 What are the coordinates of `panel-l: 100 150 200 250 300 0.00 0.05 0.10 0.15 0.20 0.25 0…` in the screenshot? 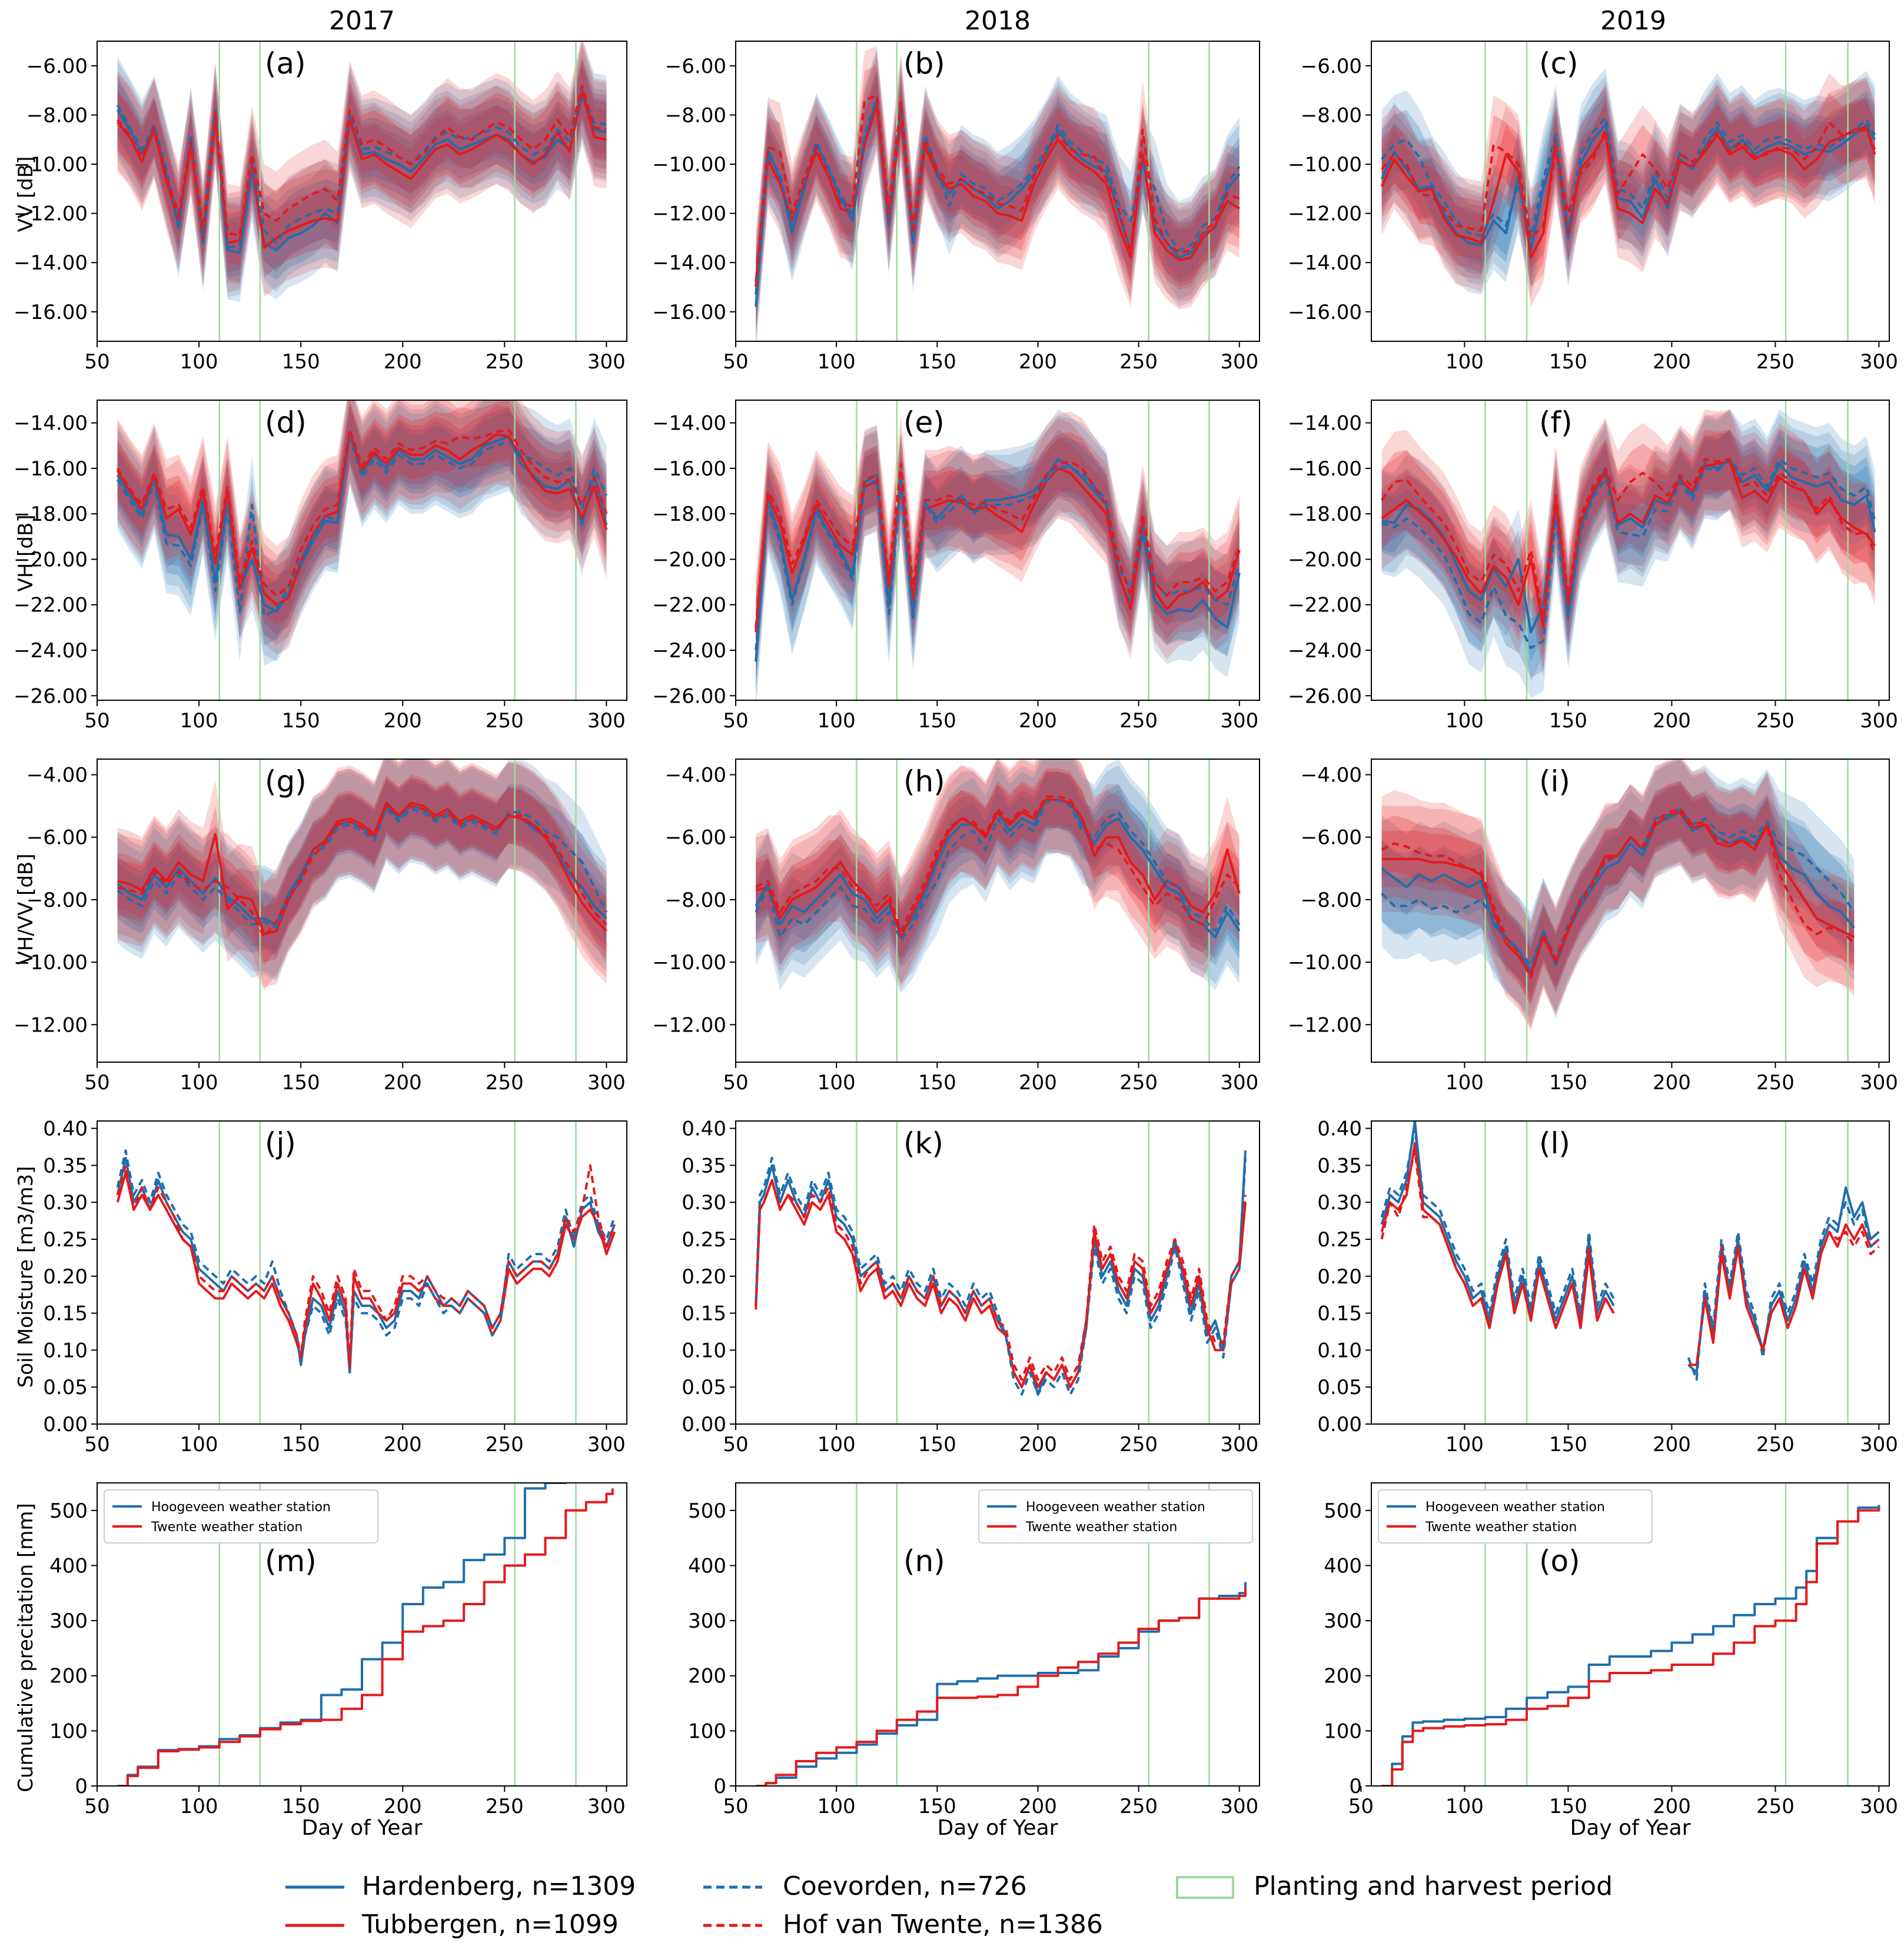 It's located at (1607, 1286).